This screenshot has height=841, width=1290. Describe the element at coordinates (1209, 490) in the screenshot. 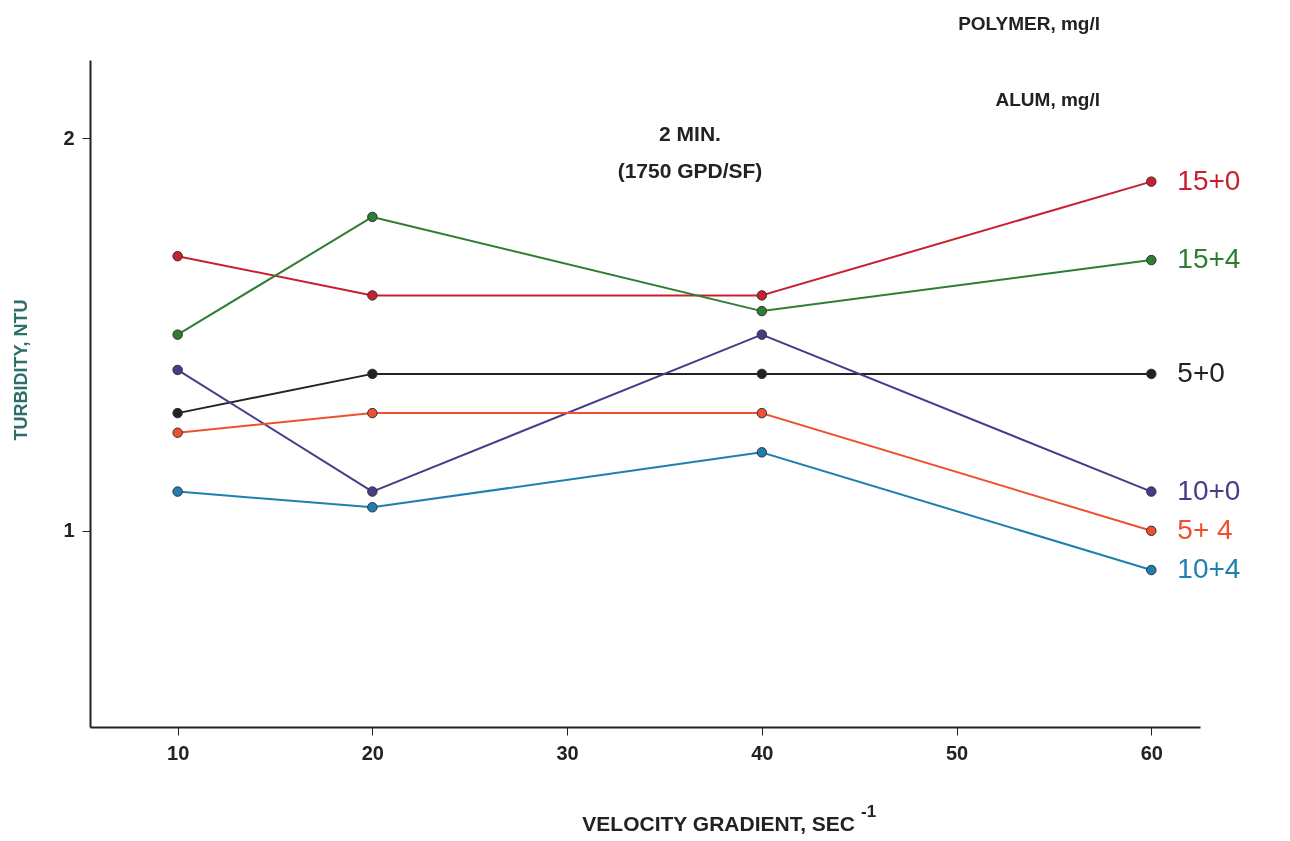

I see `series-label: 10+0` at that location.